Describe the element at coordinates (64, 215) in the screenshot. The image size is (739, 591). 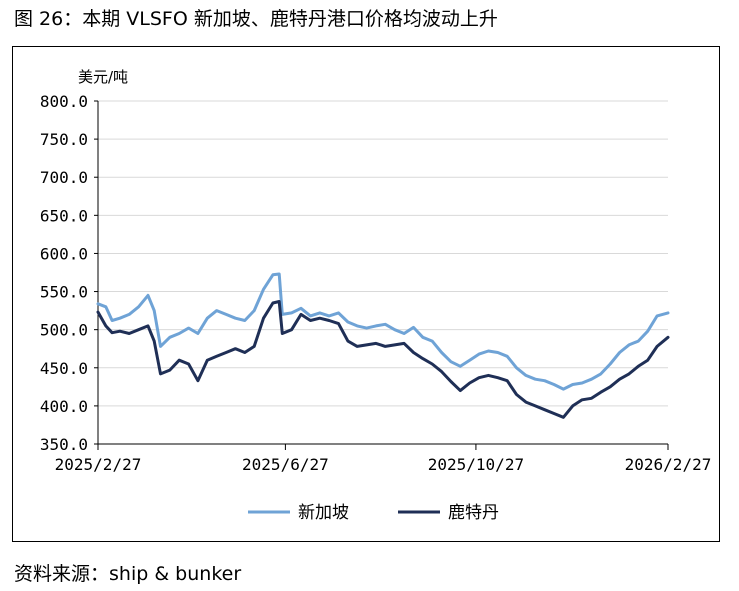
I see `y-tick-label: 650.0` at that location.